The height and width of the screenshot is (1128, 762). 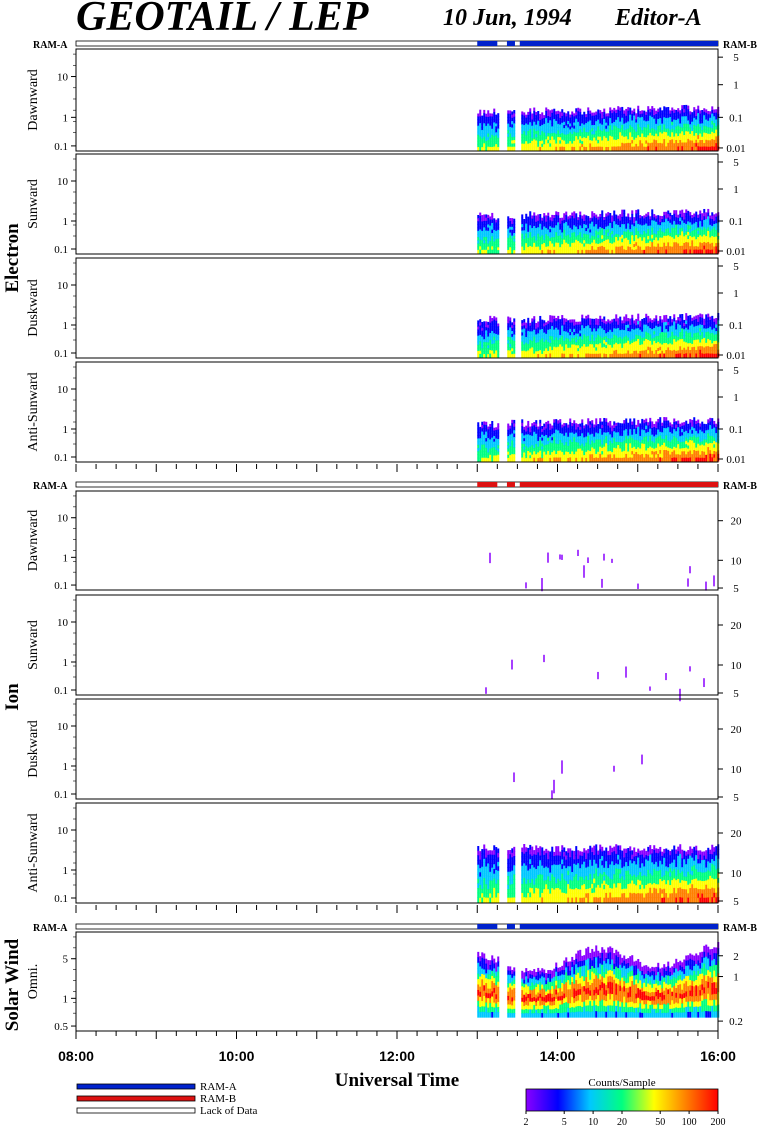 What do you see at coordinates (384, 982) in the screenshot?
I see `panel-omni-: Omni. 5 1 0.5 2 1 0.2` at bounding box center [384, 982].